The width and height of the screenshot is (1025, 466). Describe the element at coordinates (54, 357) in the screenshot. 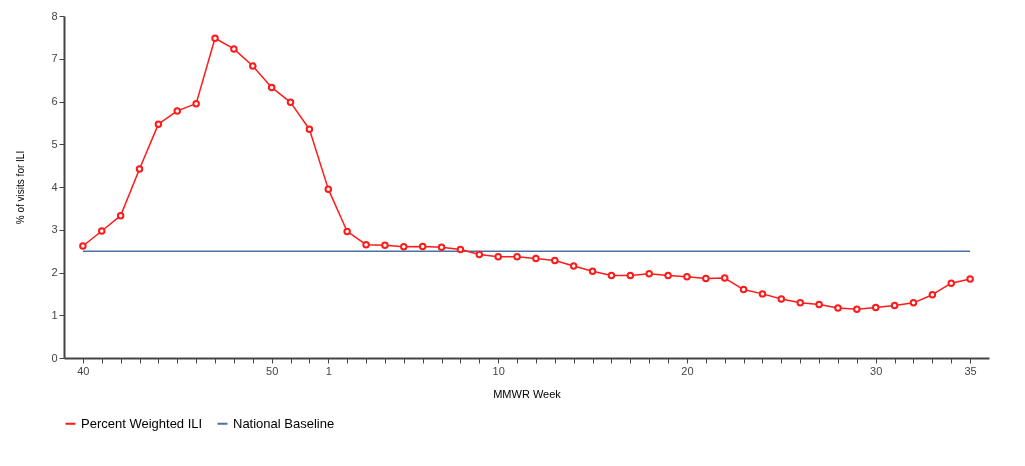

I see `y-tick-label: 0` at that location.